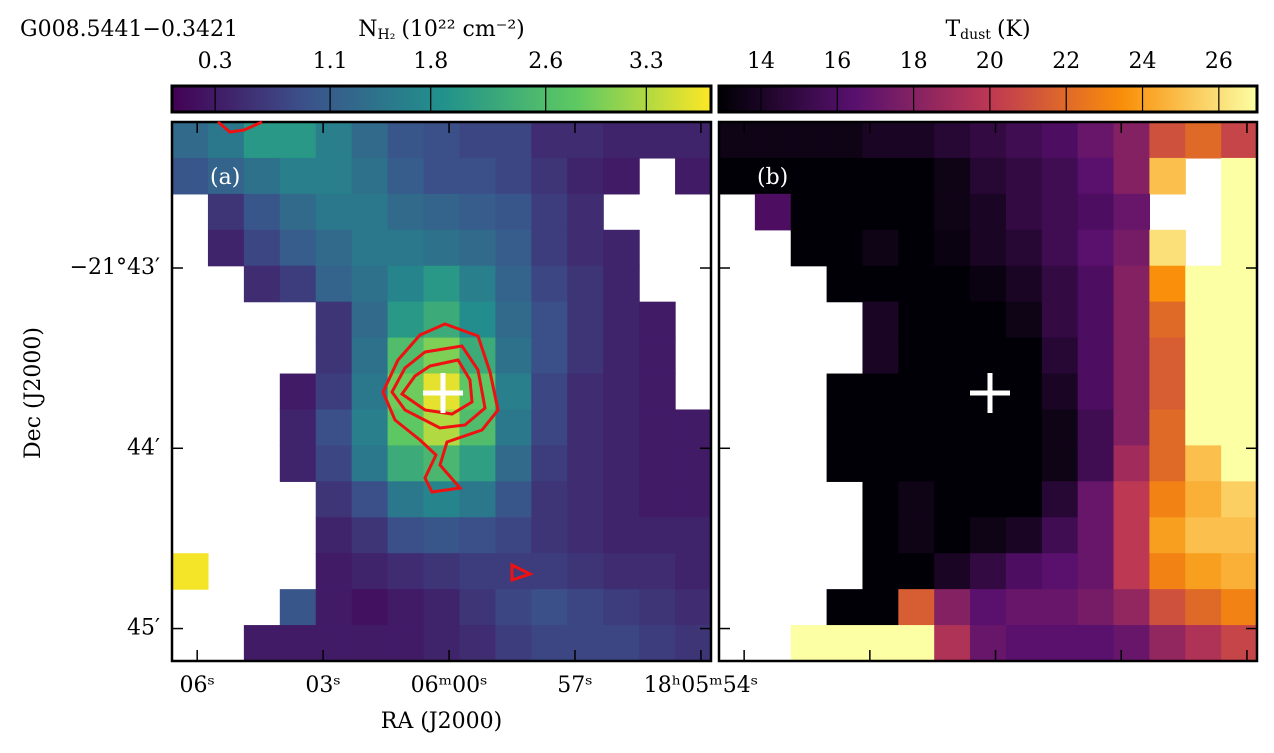 The image size is (1274, 753). I want to click on y-axis-label: Dec (J2000), so click(33, 393).